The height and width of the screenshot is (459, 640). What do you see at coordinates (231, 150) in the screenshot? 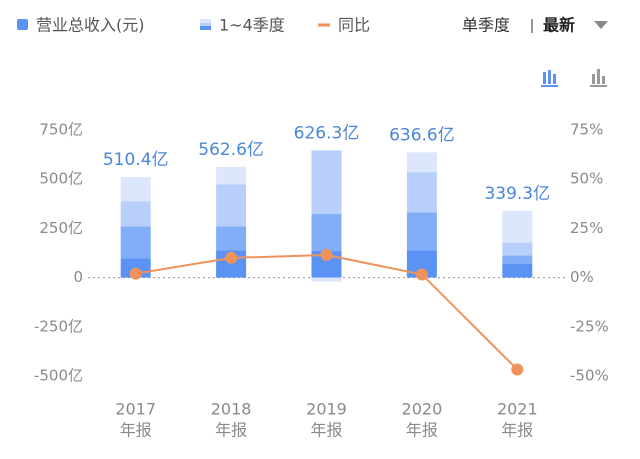
I see `total-label: 562.6亿` at bounding box center [231, 150].